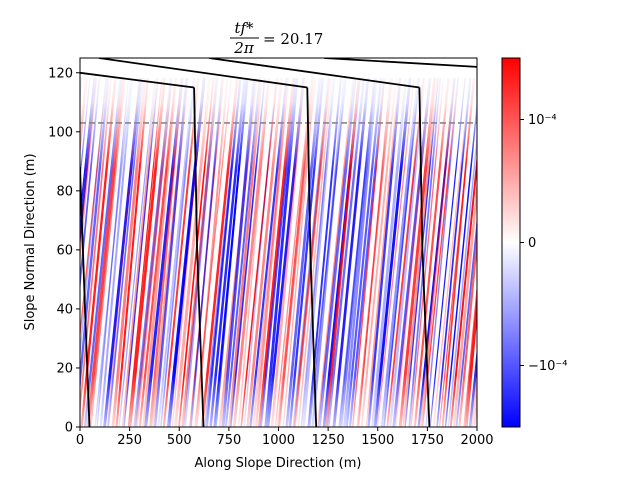 The image size is (640, 480). What do you see at coordinates (244, 48) in the screenshot?
I see `title-denominator: 2π` at bounding box center [244, 48].